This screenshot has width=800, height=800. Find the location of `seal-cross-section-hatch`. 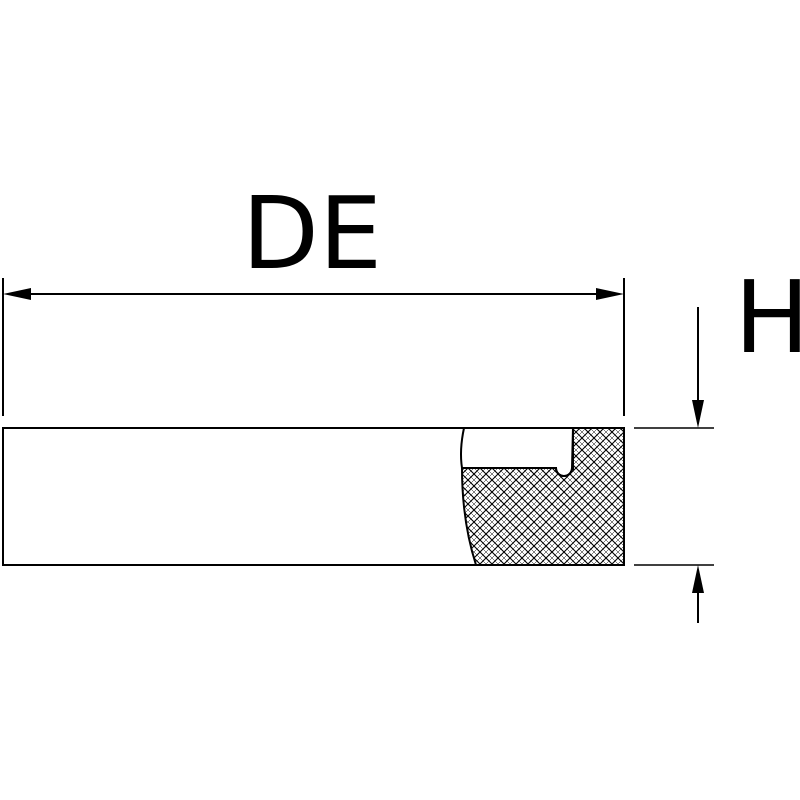

seal-cross-section-hatch is located at coordinates (542, 496).